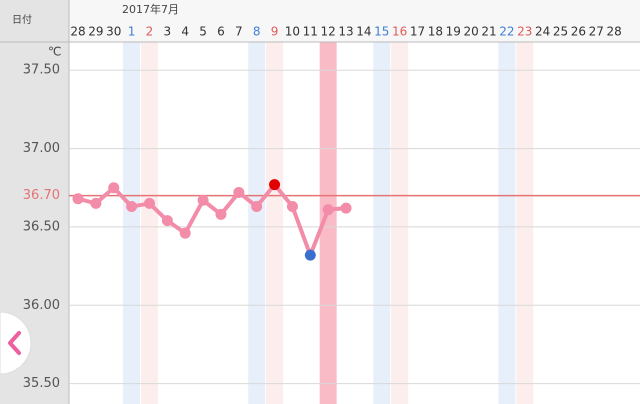  What do you see at coordinates (113, 32) in the screenshot?
I see `x-tick-label: 30` at bounding box center [113, 32].